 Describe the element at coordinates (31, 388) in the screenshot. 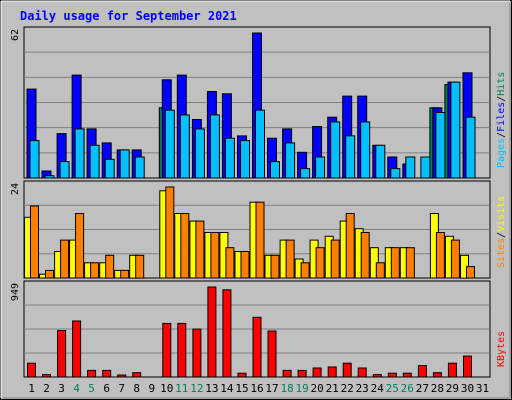

I see `x-tick-label: 1` at that location.